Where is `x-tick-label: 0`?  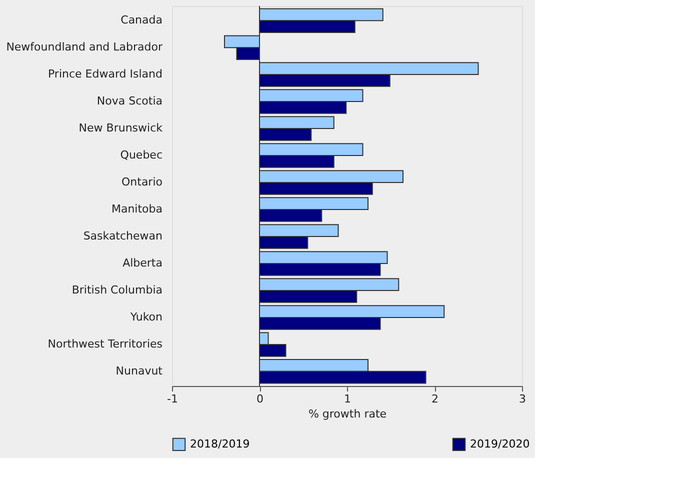
x-tick-label: 0 is located at coordinates (260, 399).